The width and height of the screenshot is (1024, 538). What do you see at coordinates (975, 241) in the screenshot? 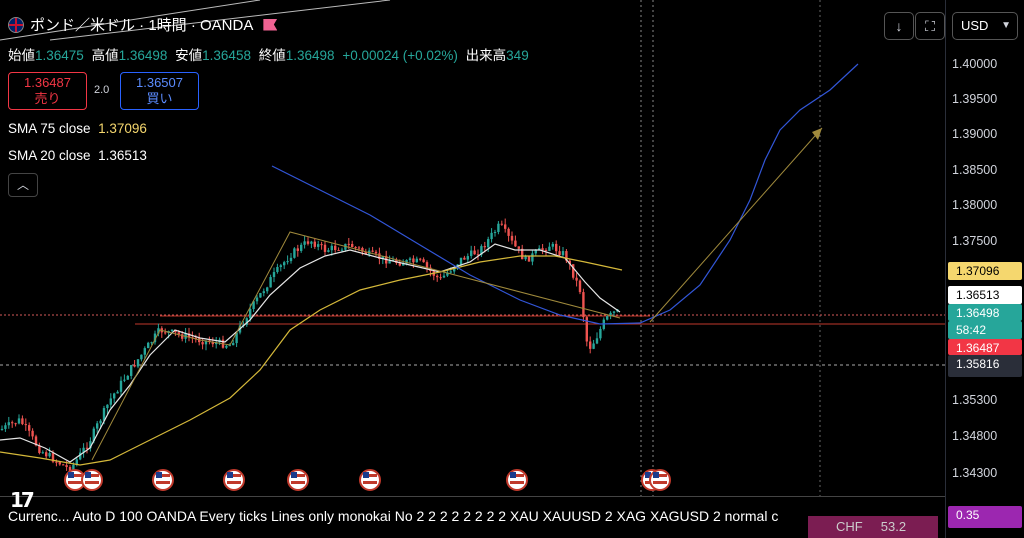
I see `price-tick: 1.37500` at bounding box center [975, 241].